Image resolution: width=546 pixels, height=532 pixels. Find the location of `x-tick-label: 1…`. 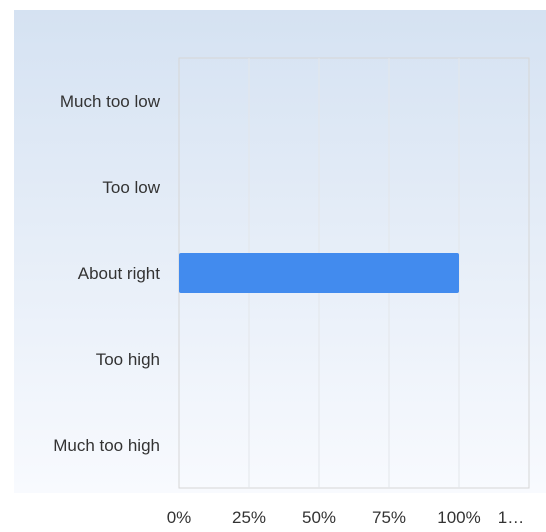

x-tick-label: 1… is located at coordinates (511, 517).